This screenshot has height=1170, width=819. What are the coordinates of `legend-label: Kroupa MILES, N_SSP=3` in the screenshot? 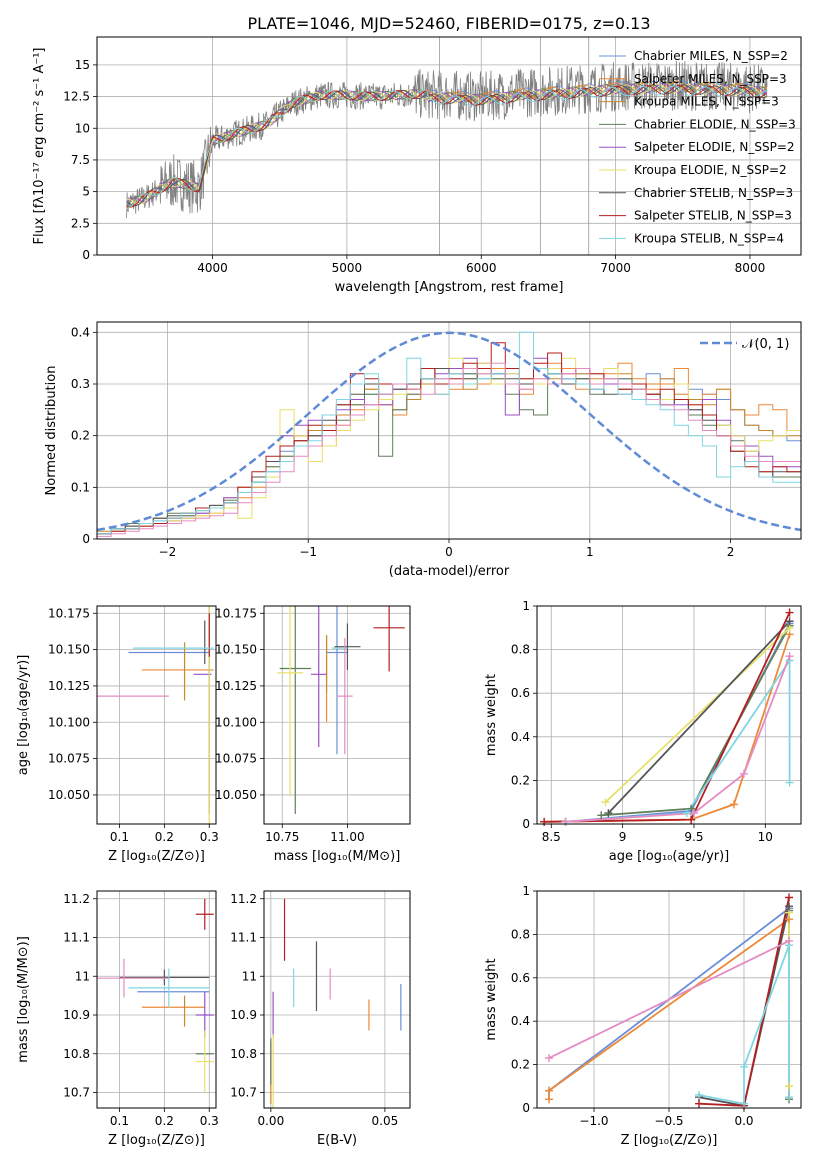 It's located at (706, 102).